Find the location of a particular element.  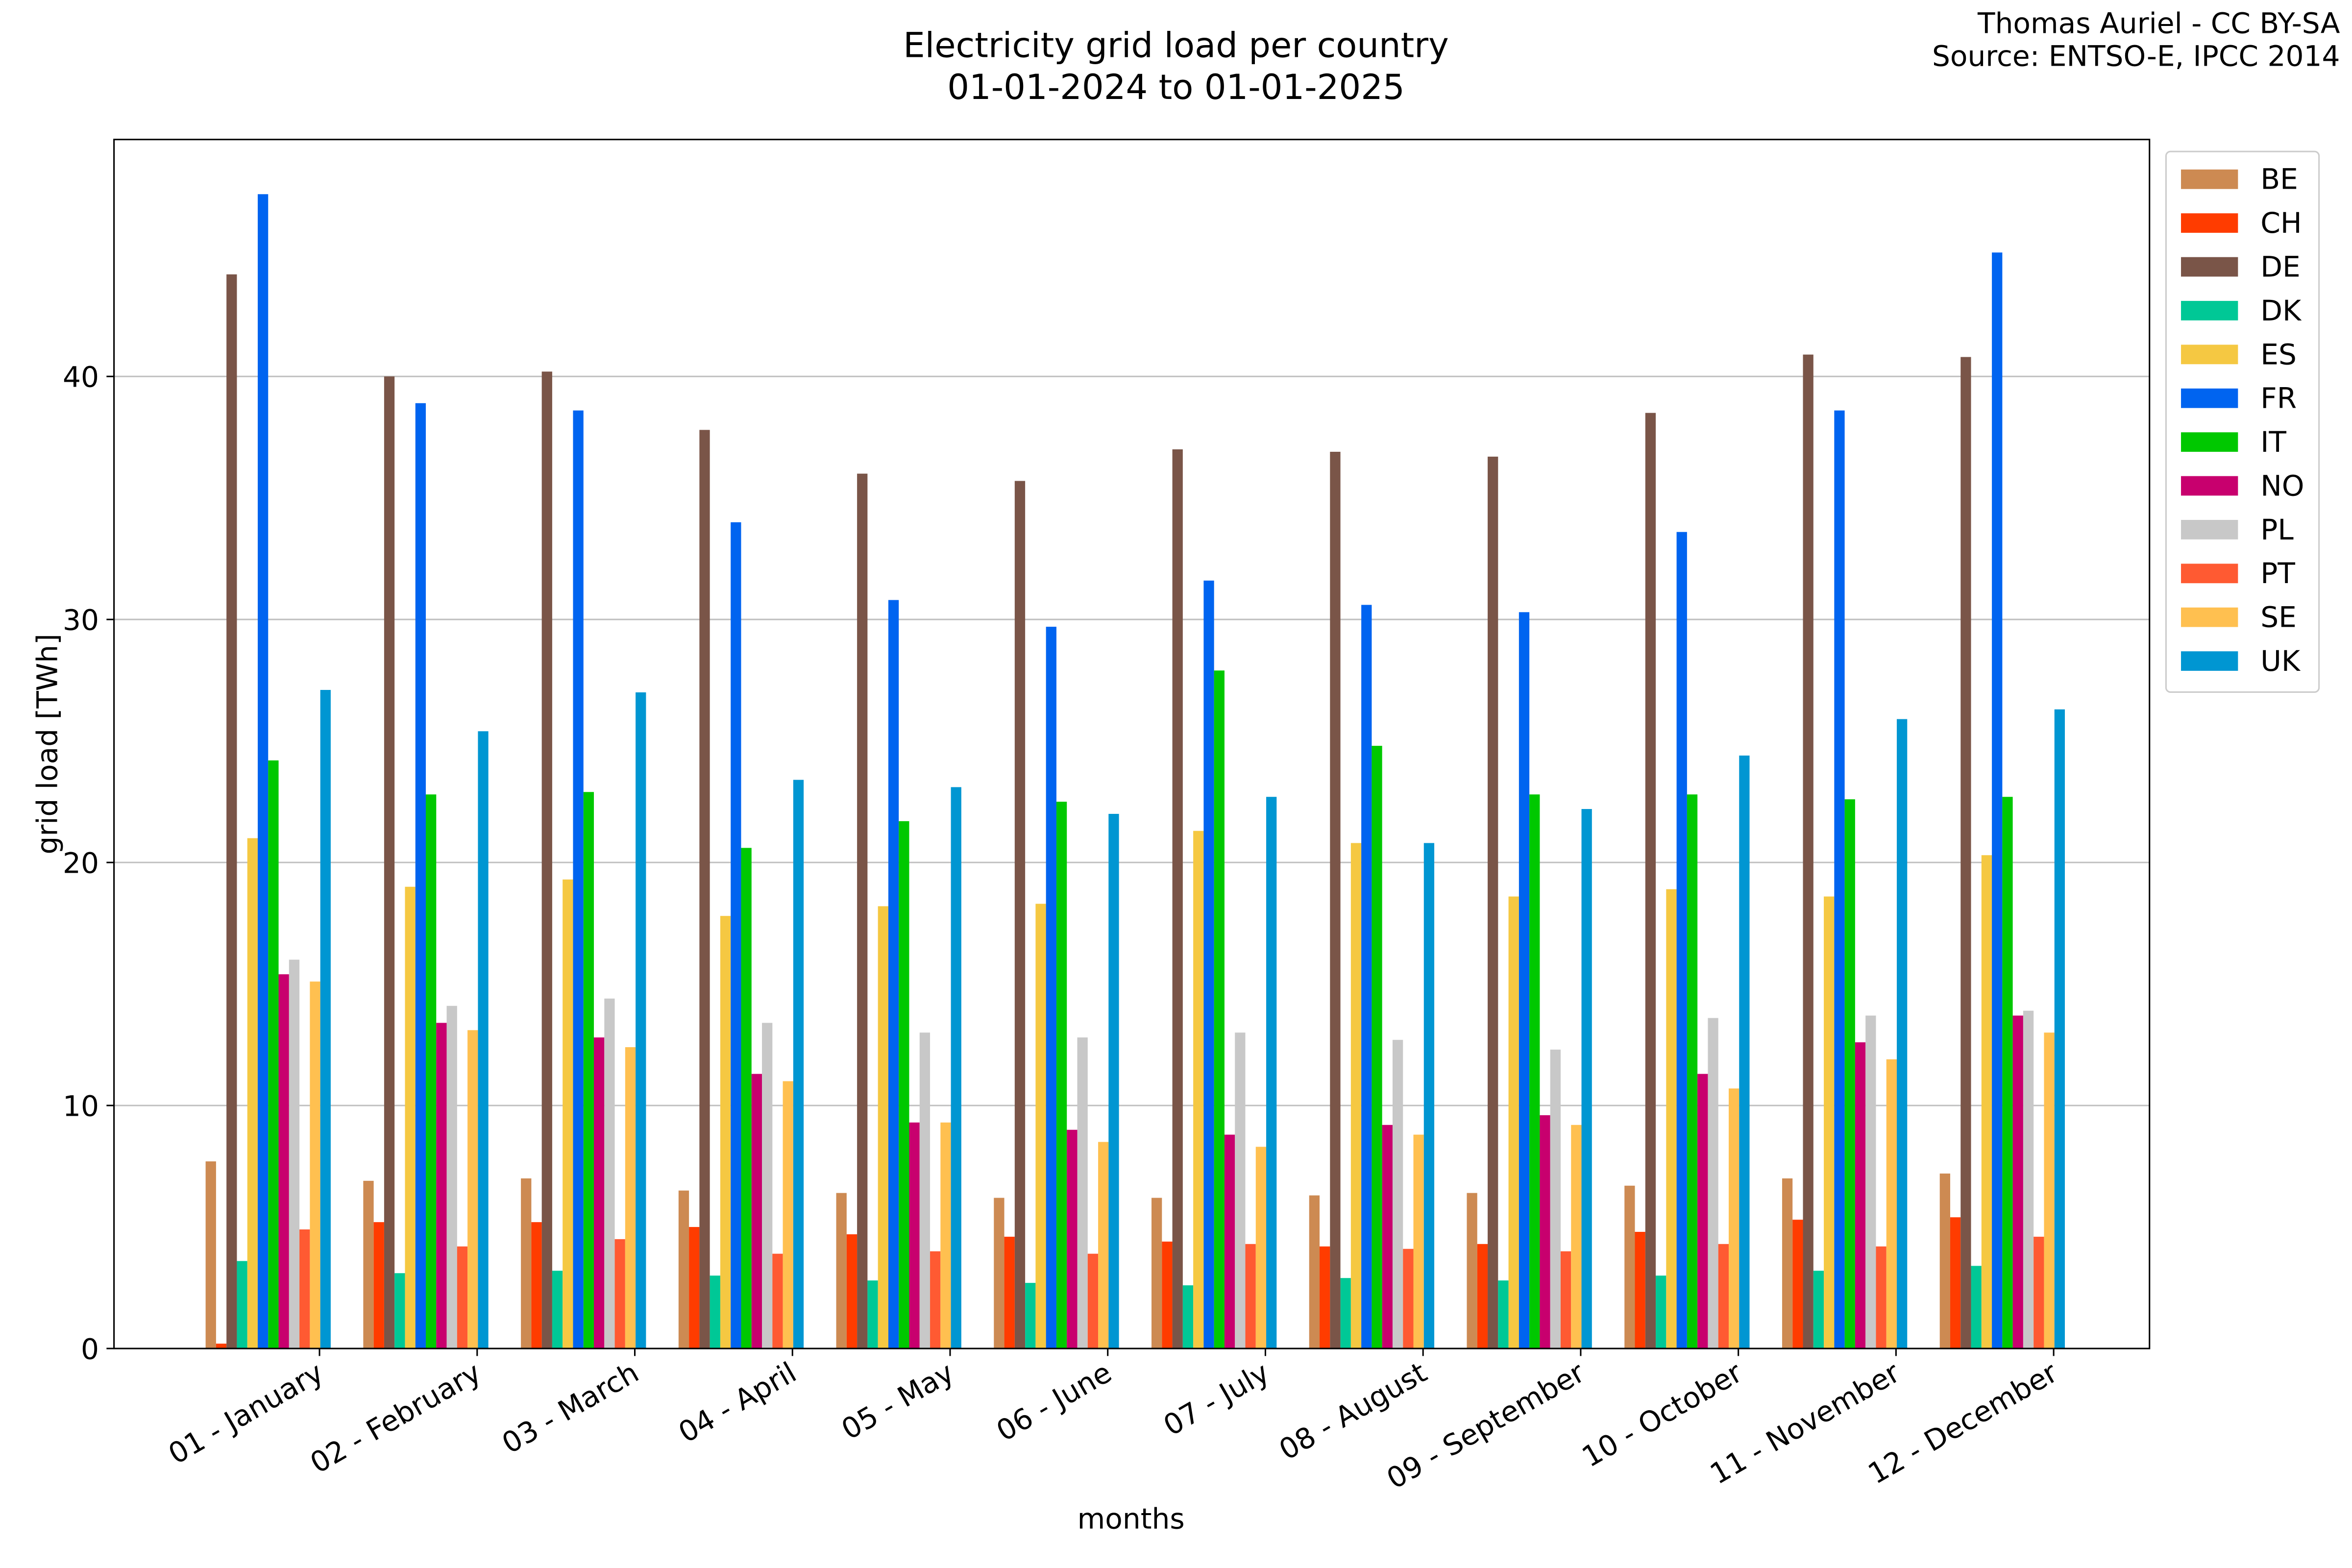

legend-label: CH is located at coordinates (2281, 223).